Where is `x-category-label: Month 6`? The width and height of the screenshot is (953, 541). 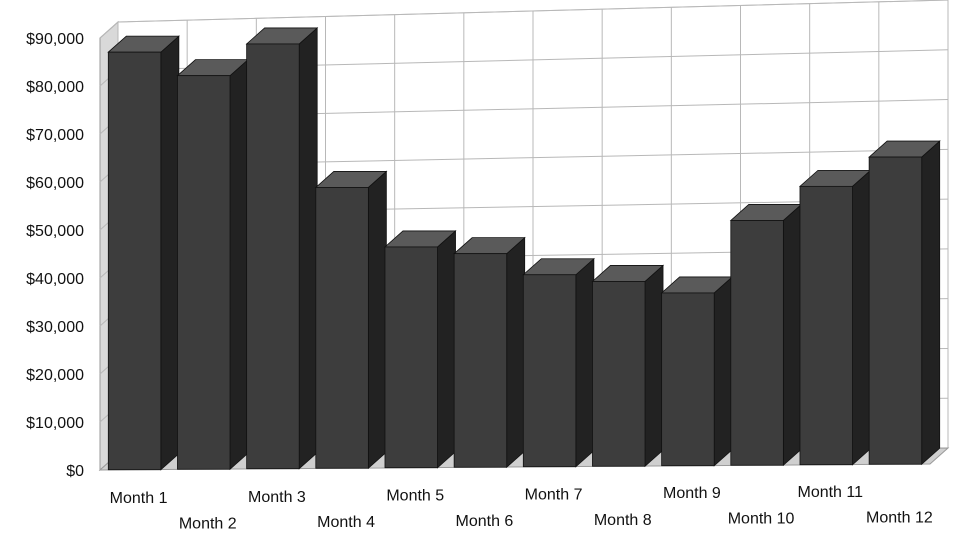
x-category-label: Month 6 is located at coordinates (485, 521).